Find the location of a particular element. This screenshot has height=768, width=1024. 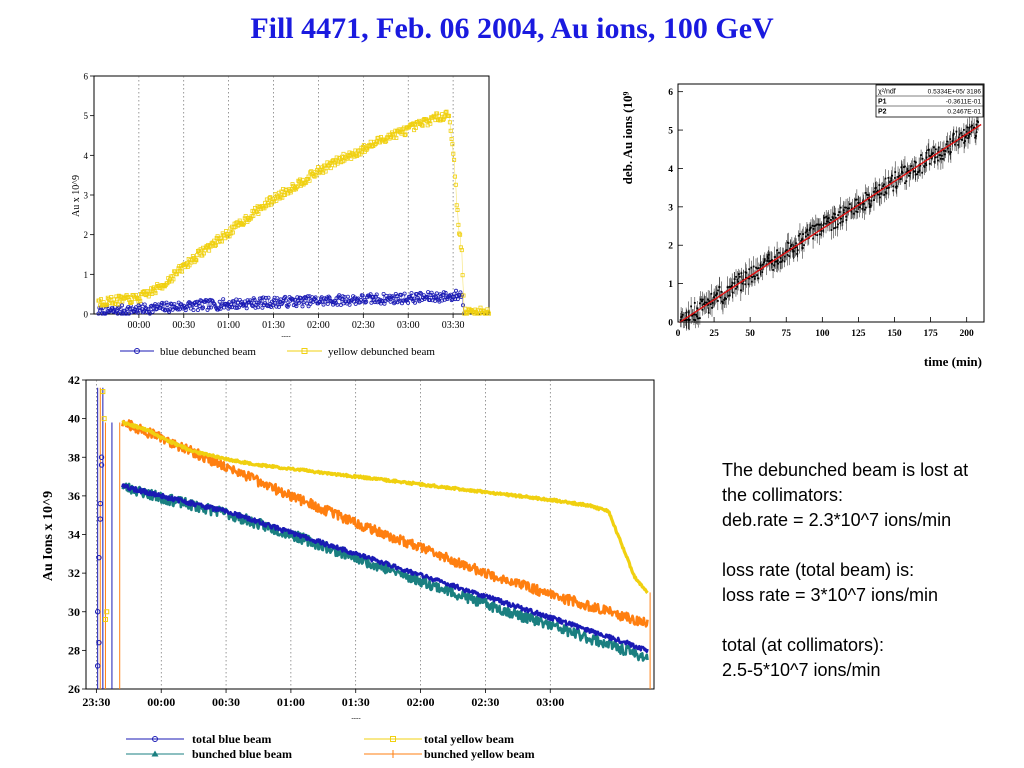

note-line: loss rate = 3*10^7 ions/min is located at coordinates (830, 595).